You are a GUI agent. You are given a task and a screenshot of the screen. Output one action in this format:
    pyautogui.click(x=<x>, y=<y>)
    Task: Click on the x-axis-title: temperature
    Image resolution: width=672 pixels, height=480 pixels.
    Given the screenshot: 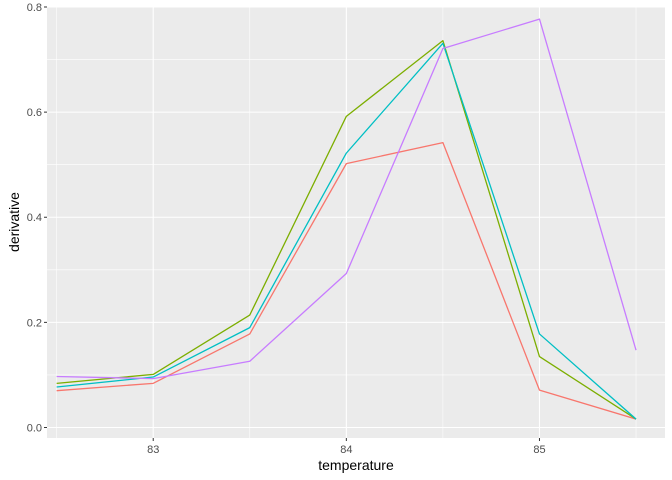 What is the action you would take?
    pyautogui.click(x=356, y=465)
    